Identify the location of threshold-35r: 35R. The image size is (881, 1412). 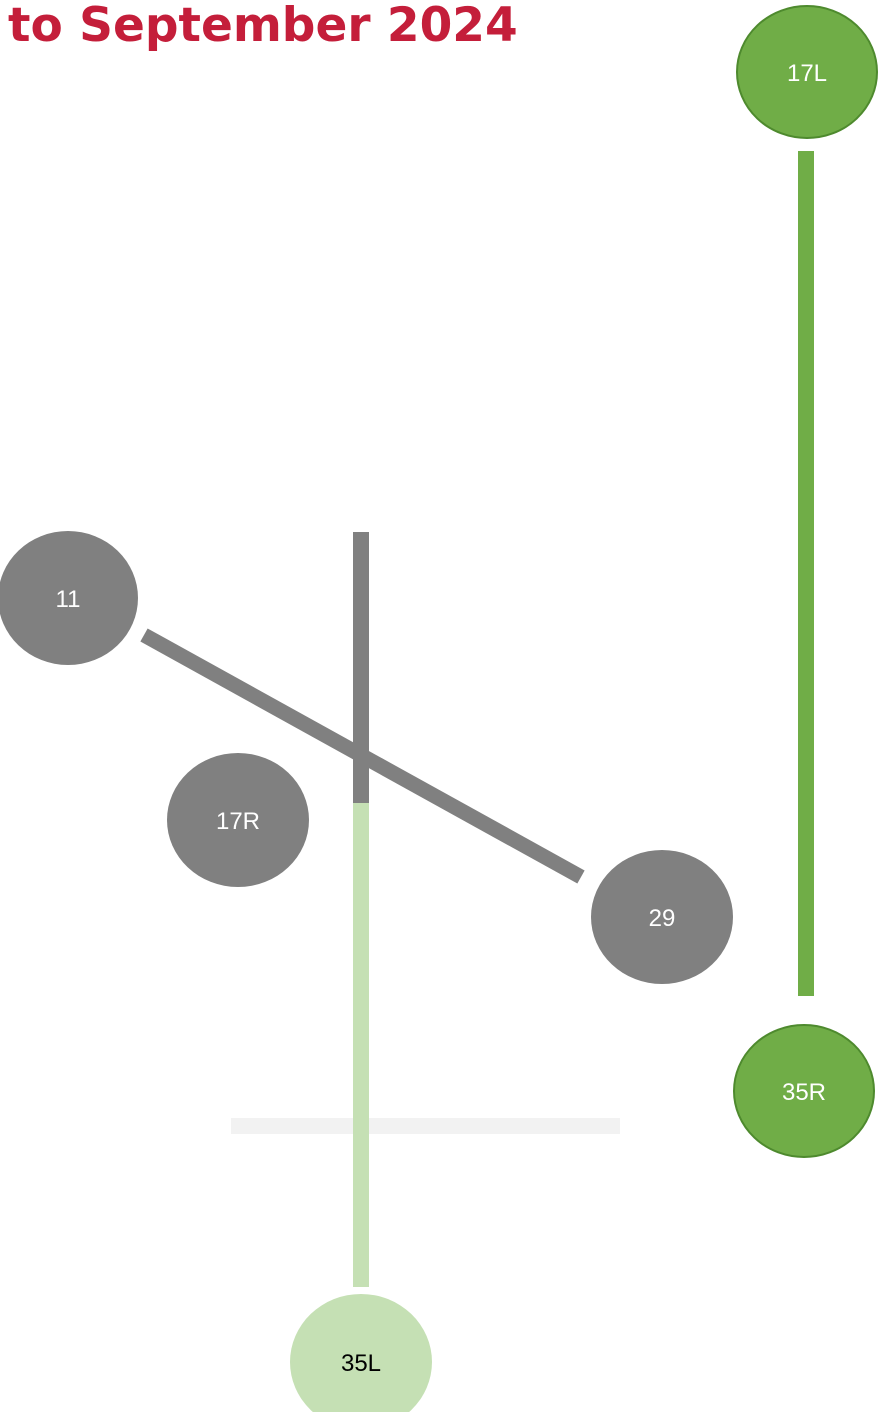
(804, 1091).